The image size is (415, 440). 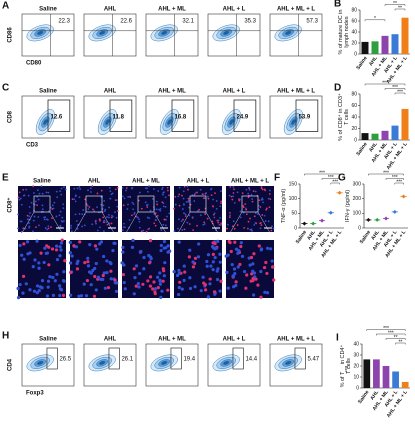 I want to click on gate, so click(x=183, y=115).